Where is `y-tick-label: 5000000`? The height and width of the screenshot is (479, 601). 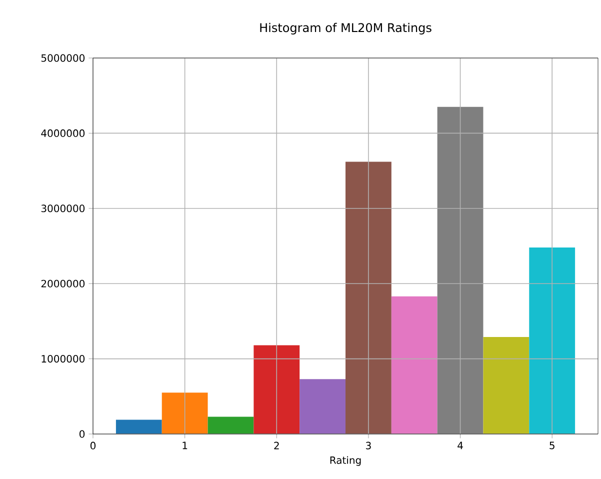 y-tick-label: 5000000 is located at coordinates (63, 58).